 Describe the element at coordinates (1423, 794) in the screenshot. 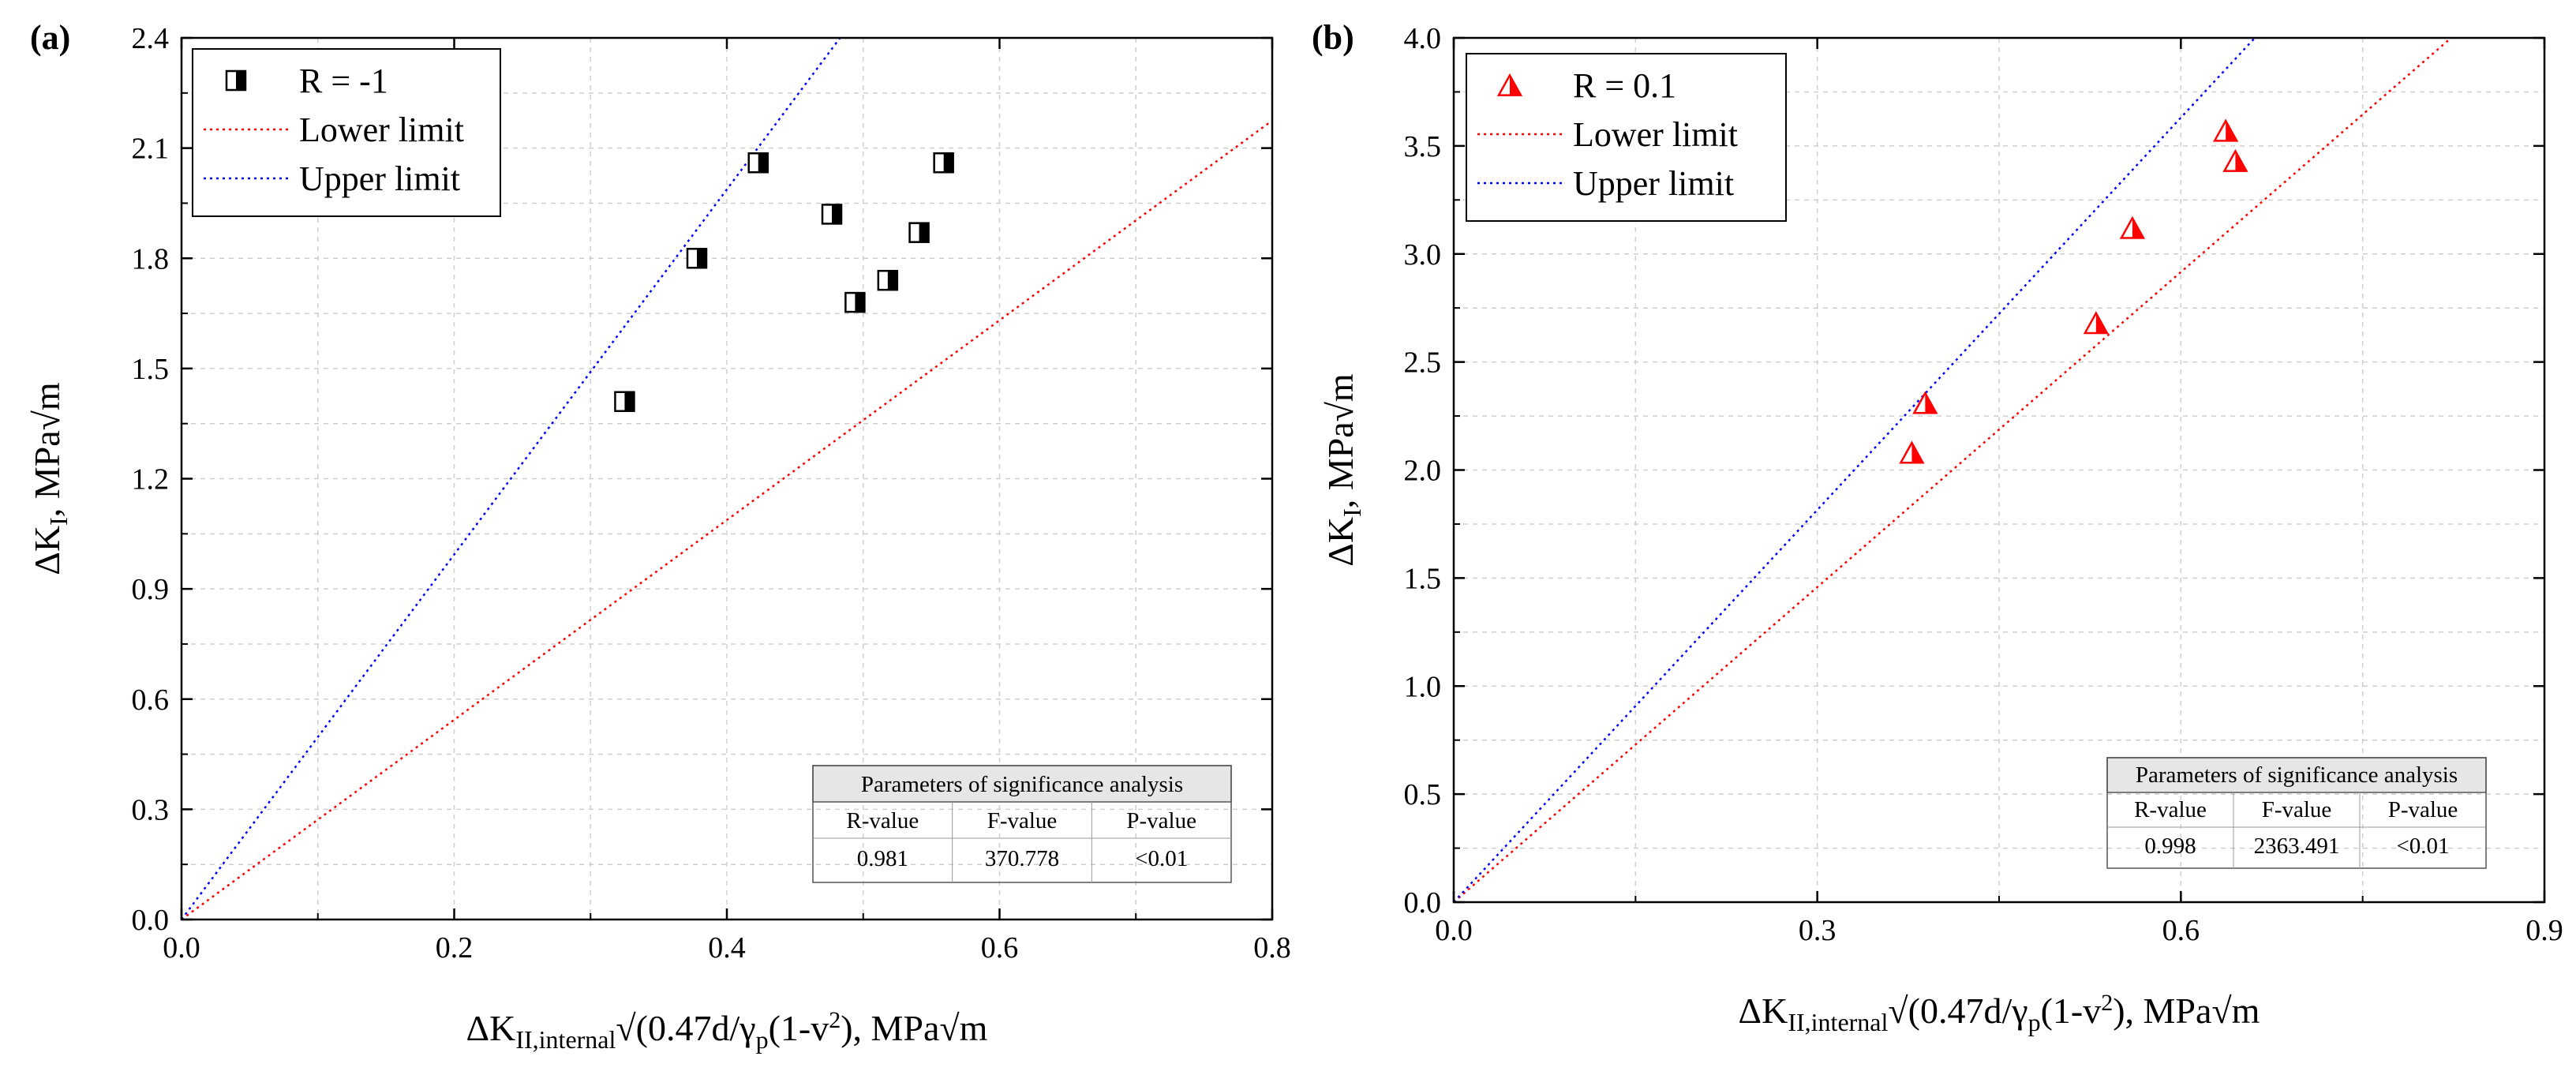

I see `y-tick-label: 0.5` at that location.